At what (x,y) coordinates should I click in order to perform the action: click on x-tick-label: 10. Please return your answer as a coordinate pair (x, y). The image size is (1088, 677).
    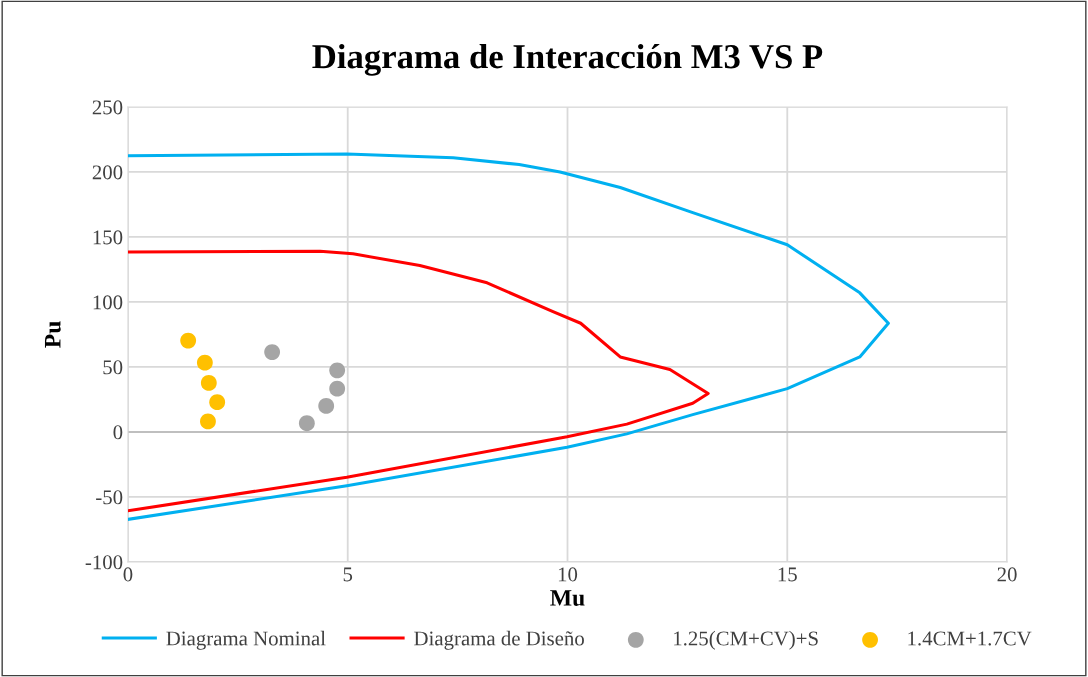
    Looking at the image, I should click on (568, 574).